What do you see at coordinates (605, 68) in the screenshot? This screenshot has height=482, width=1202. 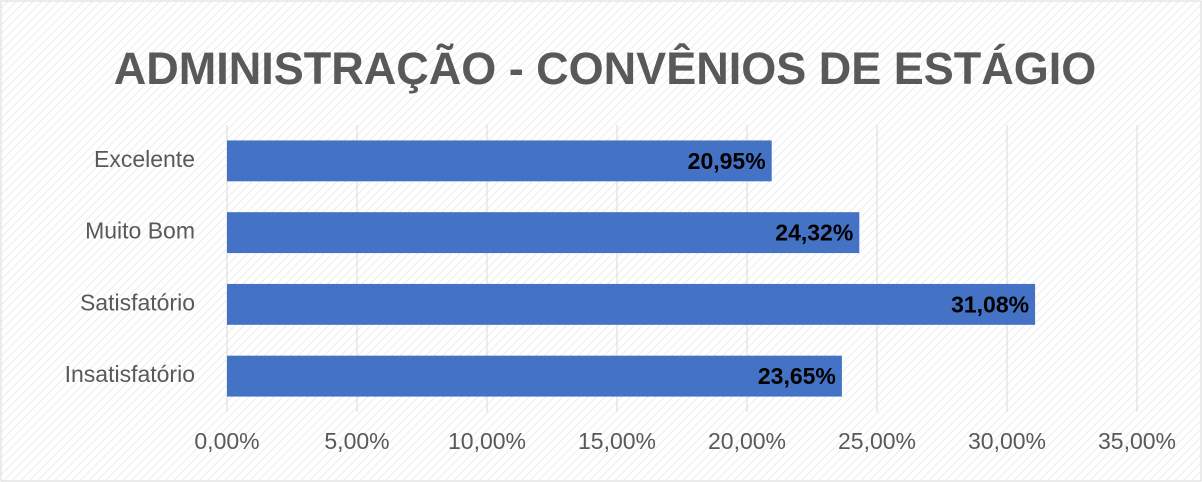 I see `chart-title: ADMINISTRAÇÃO - CONVÊNIOS DE ESTÁGIO` at bounding box center [605, 68].